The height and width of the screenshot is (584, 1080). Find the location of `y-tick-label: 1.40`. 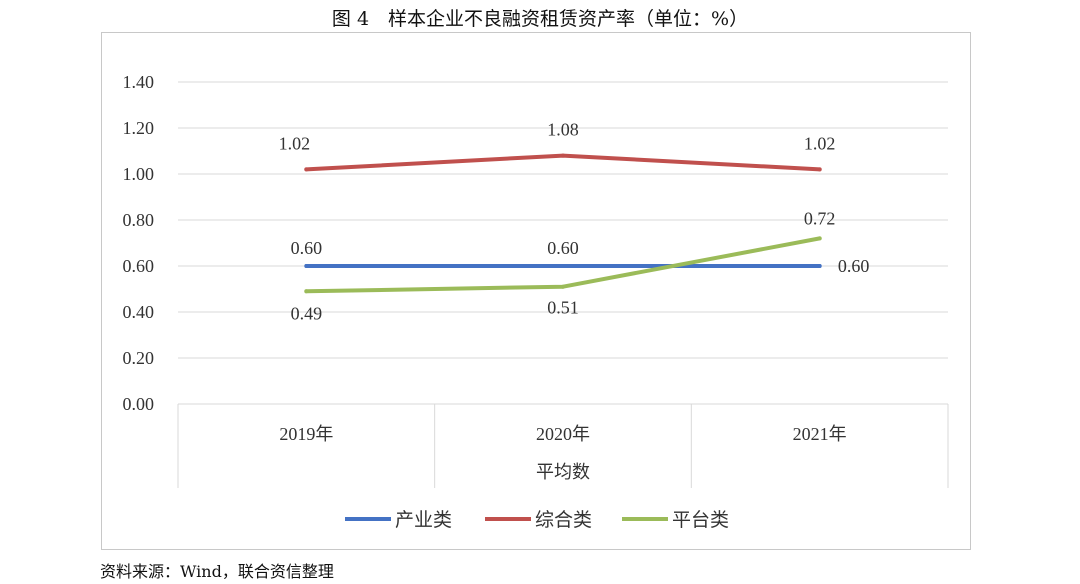

y-tick-label: 1.40 is located at coordinates (139, 82).